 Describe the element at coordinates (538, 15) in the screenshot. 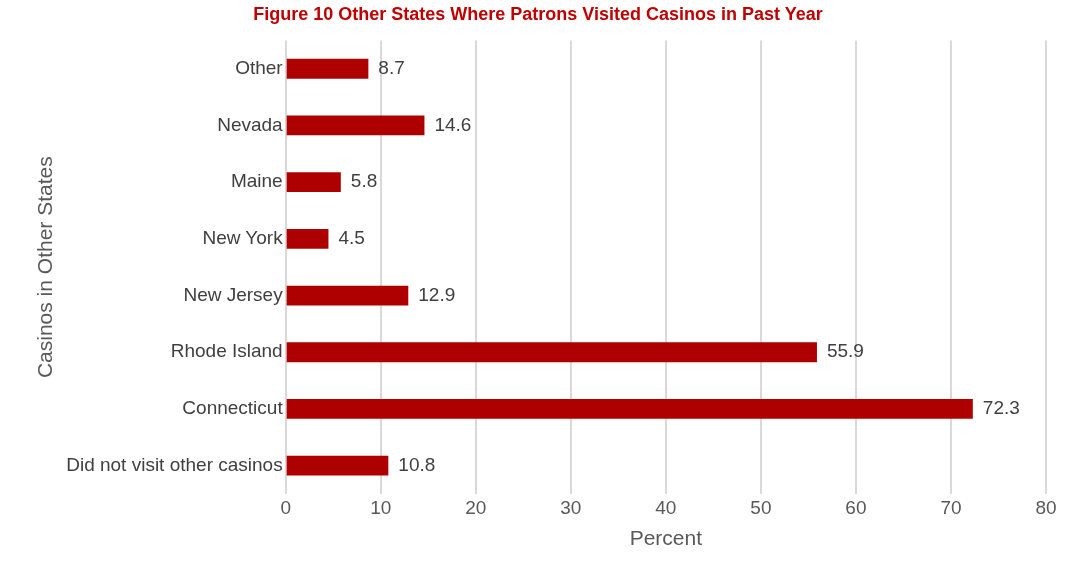

I see `chart-title: Figure 10 Other States Where Patrons Visited Casinos in Past Year` at that location.